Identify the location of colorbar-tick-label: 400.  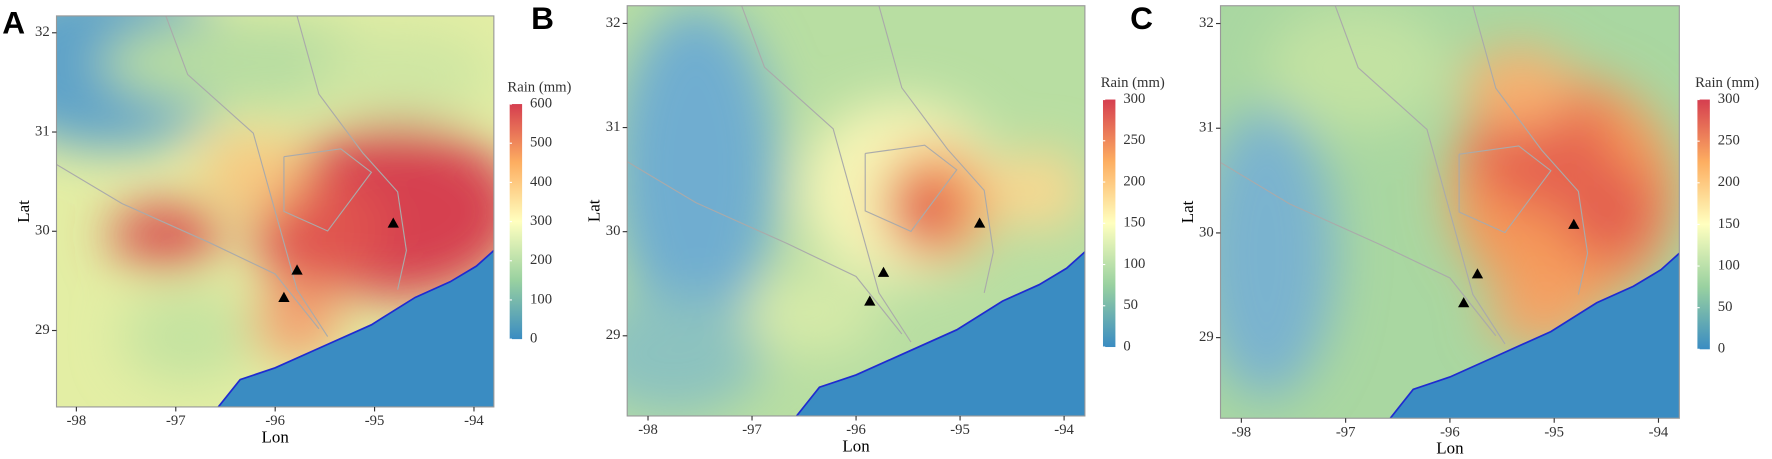
(541, 182).